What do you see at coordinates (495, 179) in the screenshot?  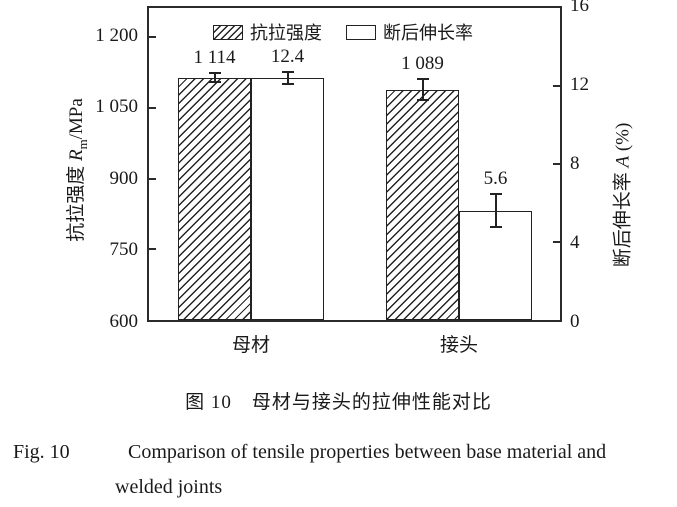 I see `value-label: 5.6` at bounding box center [495, 179].